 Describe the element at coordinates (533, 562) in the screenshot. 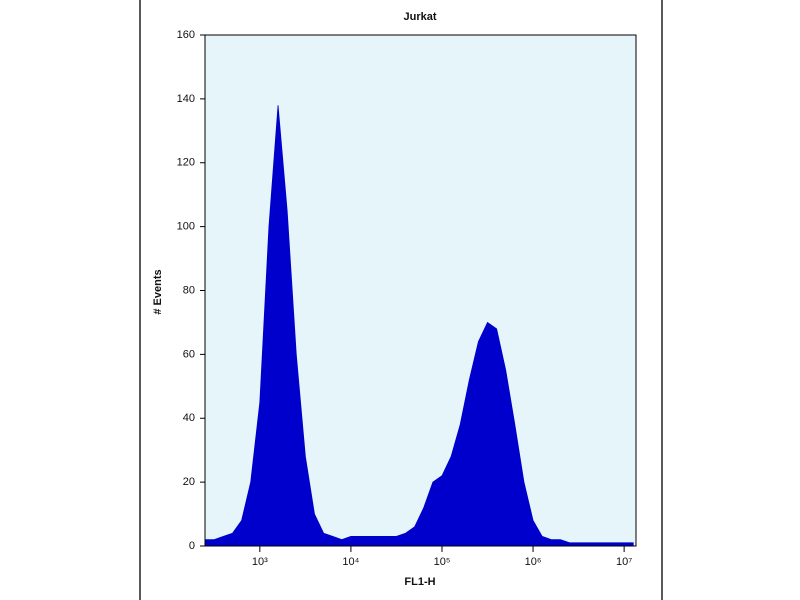

I see `x-tick-label: 10⁶` at that location.